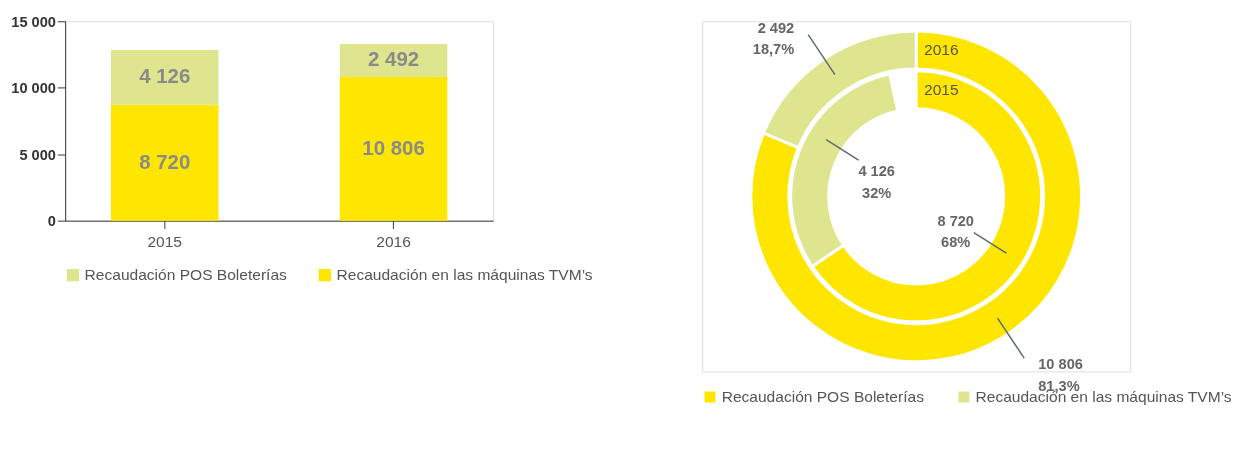  I want to click on y-tick-label: 15 000, so click(33, 21).